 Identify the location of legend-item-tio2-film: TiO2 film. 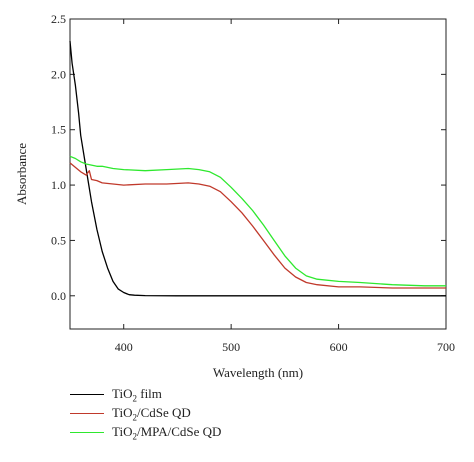
(145, 394).